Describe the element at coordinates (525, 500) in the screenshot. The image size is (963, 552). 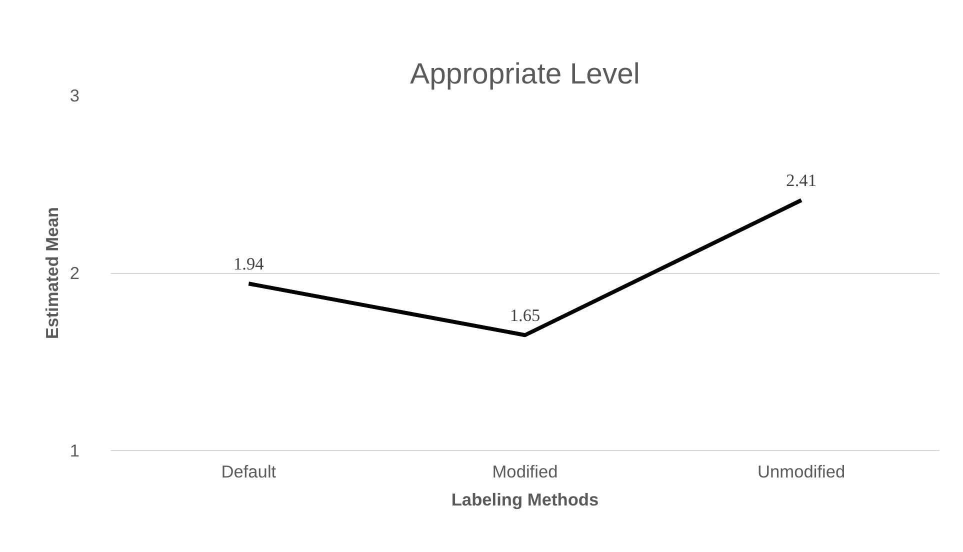
I see `x-axis-title: Labeling Methods` at that location.